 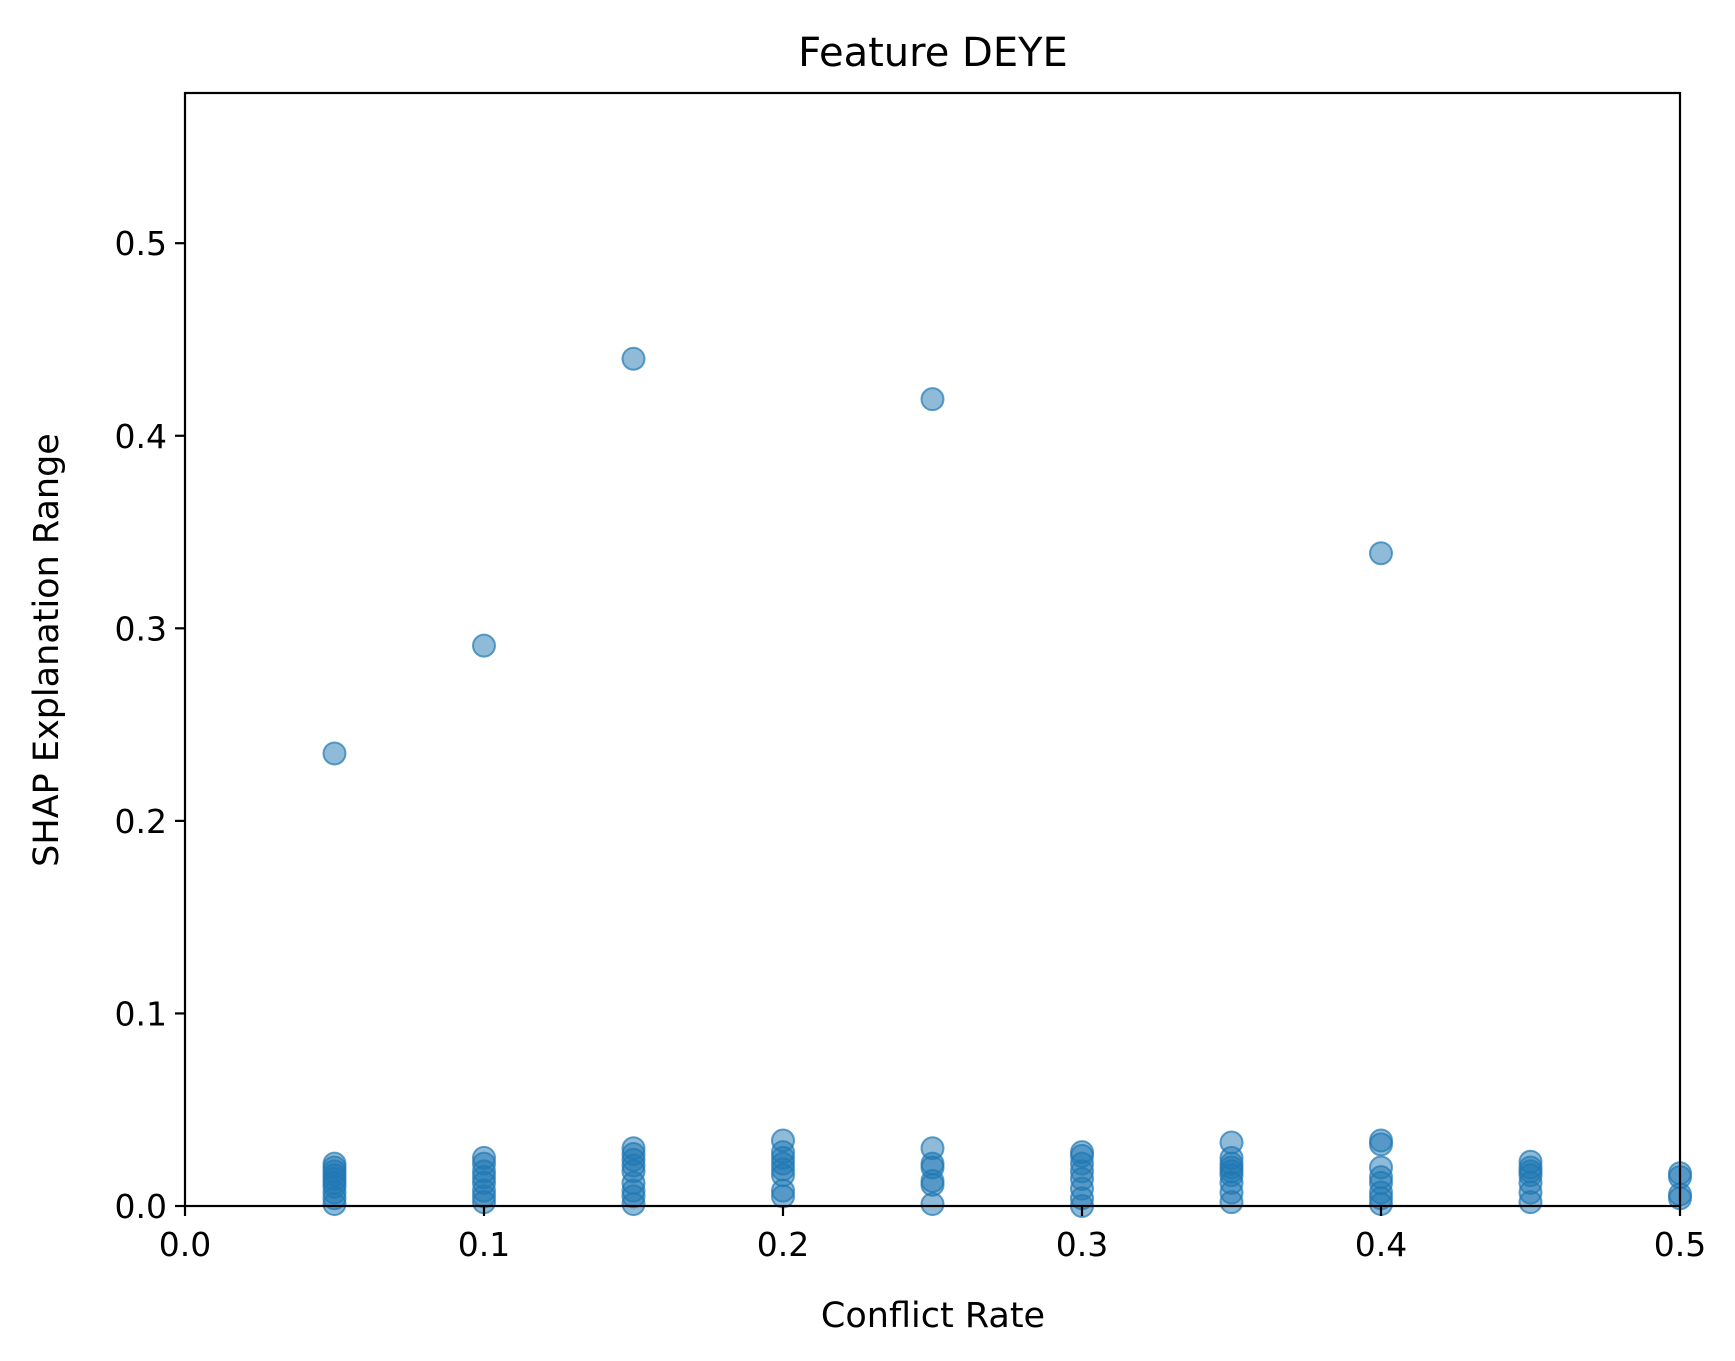 I want to click on y-tick-label: 0.1, so click(x=141, y=1013).